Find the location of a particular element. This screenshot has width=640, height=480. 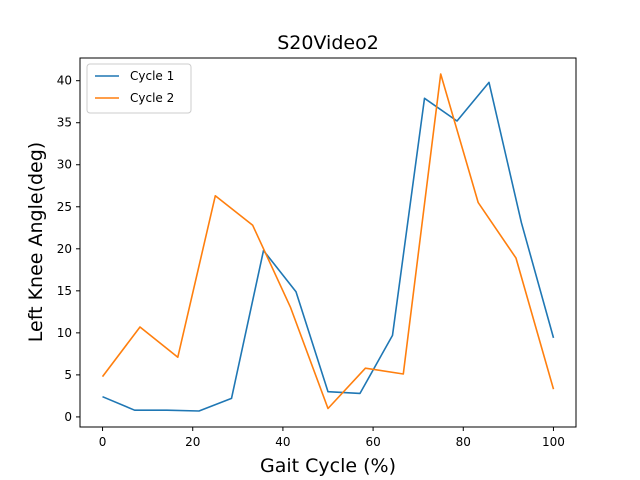

y-tick-label: 5 is located at coordinates (68, 375).